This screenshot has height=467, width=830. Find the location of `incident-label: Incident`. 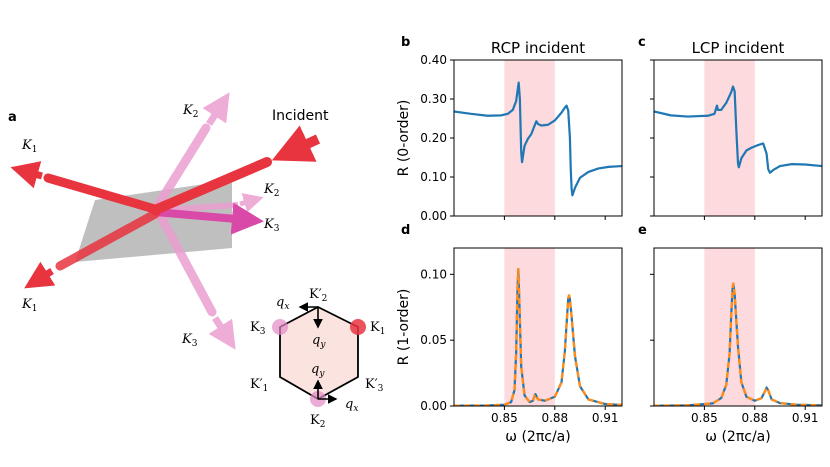

incident-label: Incident is located at coordinates (300, 116).